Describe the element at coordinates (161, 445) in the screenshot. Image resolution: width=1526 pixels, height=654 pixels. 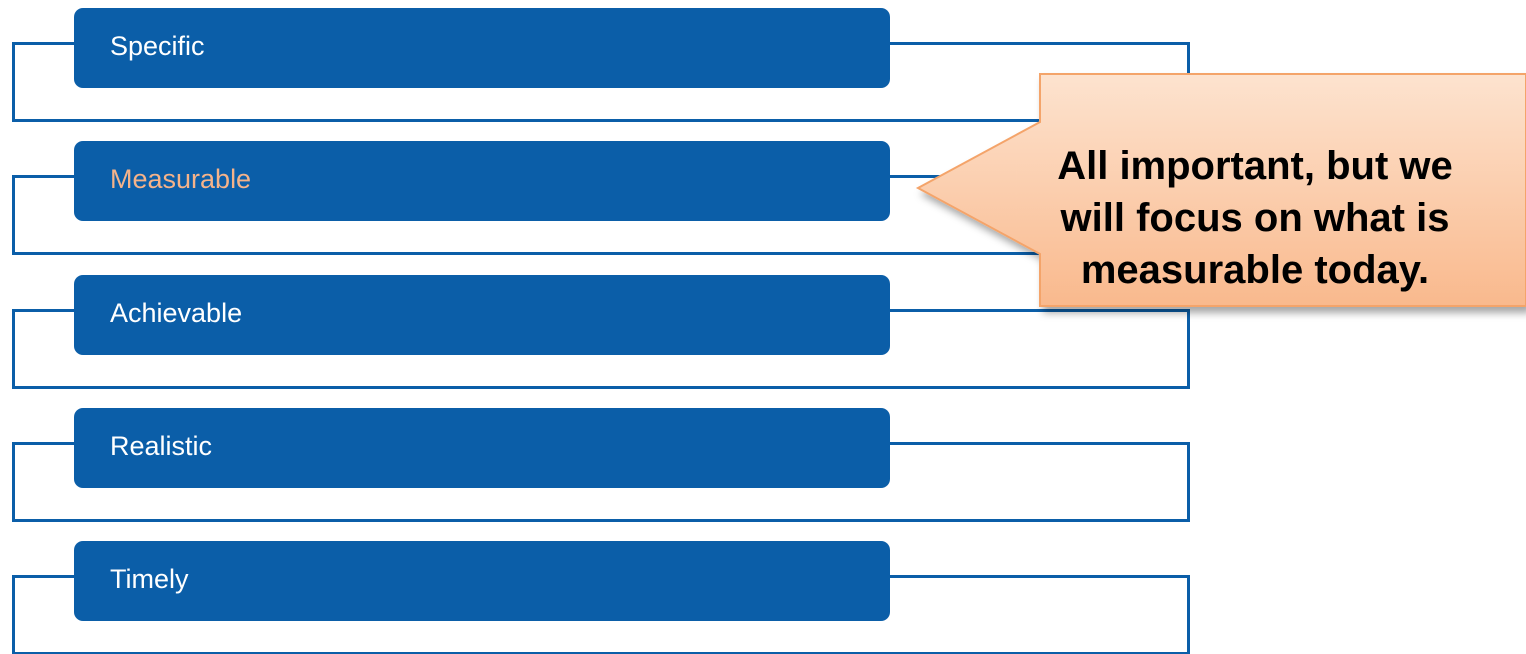
I see `step-label: Realistic` at that location.